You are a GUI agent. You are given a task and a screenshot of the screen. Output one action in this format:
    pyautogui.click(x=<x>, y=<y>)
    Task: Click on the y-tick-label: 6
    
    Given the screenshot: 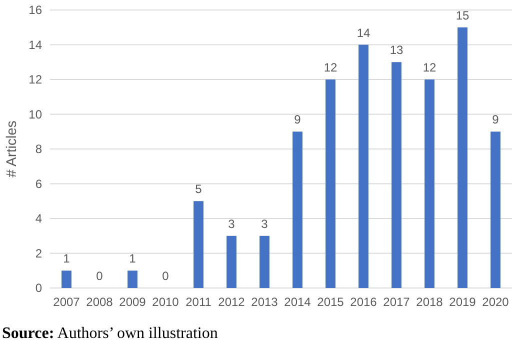 What is the action you would take?
    pyautogui.click(x=38, y=183)
    